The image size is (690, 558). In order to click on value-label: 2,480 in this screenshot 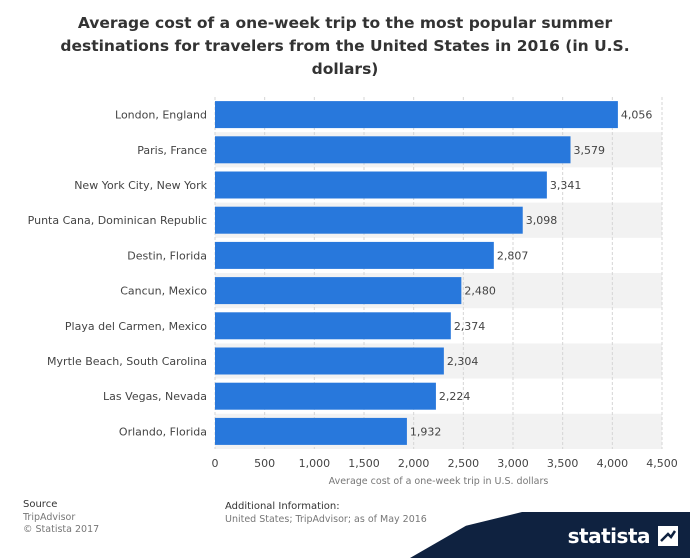, I will do `click(480, 291)`.